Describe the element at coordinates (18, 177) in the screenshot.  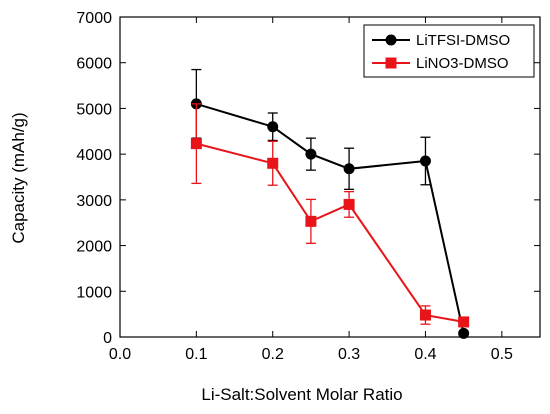
I see `y-axis-title: Capacity (mAh/g)` at that location.